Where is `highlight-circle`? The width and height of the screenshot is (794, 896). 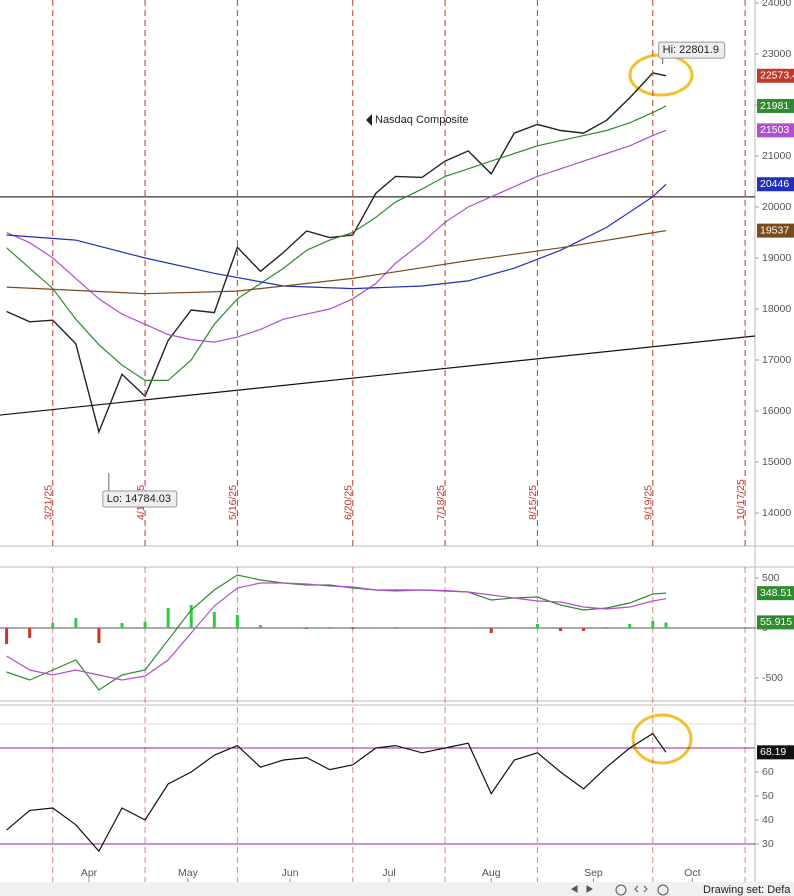
highlight-circle is located at coordinates (662, 739).